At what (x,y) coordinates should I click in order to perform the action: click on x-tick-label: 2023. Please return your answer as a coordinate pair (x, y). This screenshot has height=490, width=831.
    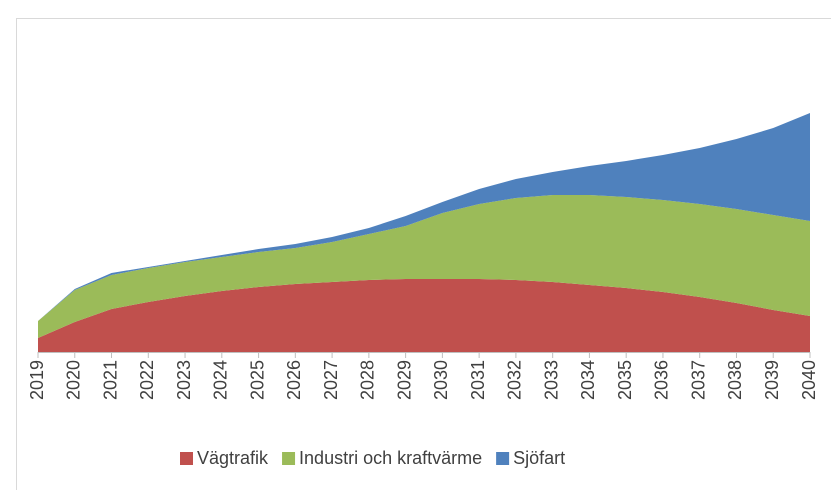
    Looking at the image, I should click on (184, 380).